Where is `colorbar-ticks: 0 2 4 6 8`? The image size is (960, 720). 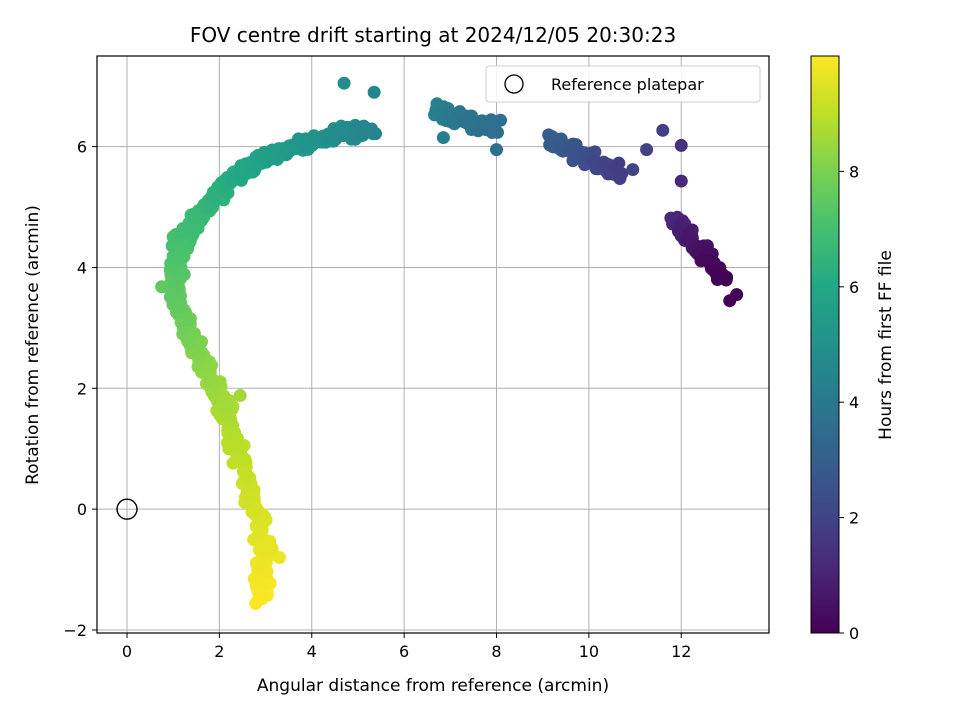 colorbar-ticks: 0 2 4 6 8 is located at coordinates (849, 402).